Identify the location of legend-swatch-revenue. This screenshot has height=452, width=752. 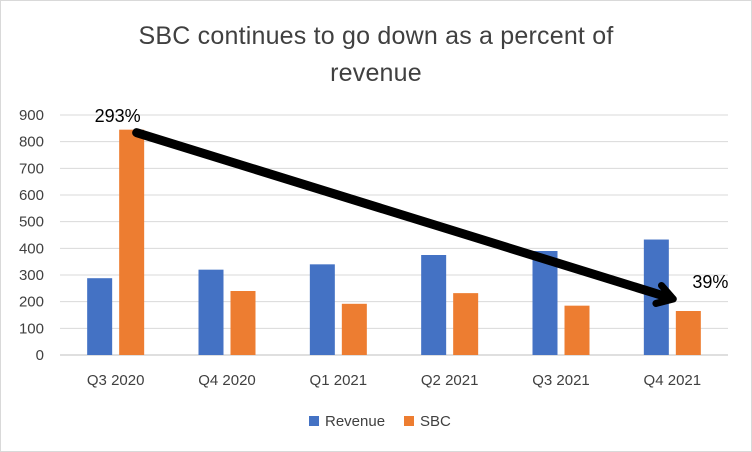
(314, 421).